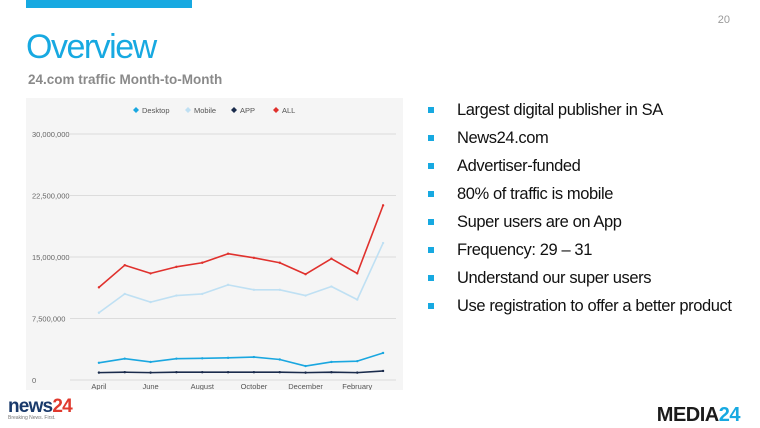 This screenshot has width=760, height=428. I want to click on y-tick-label: 0, so click(34, 380).